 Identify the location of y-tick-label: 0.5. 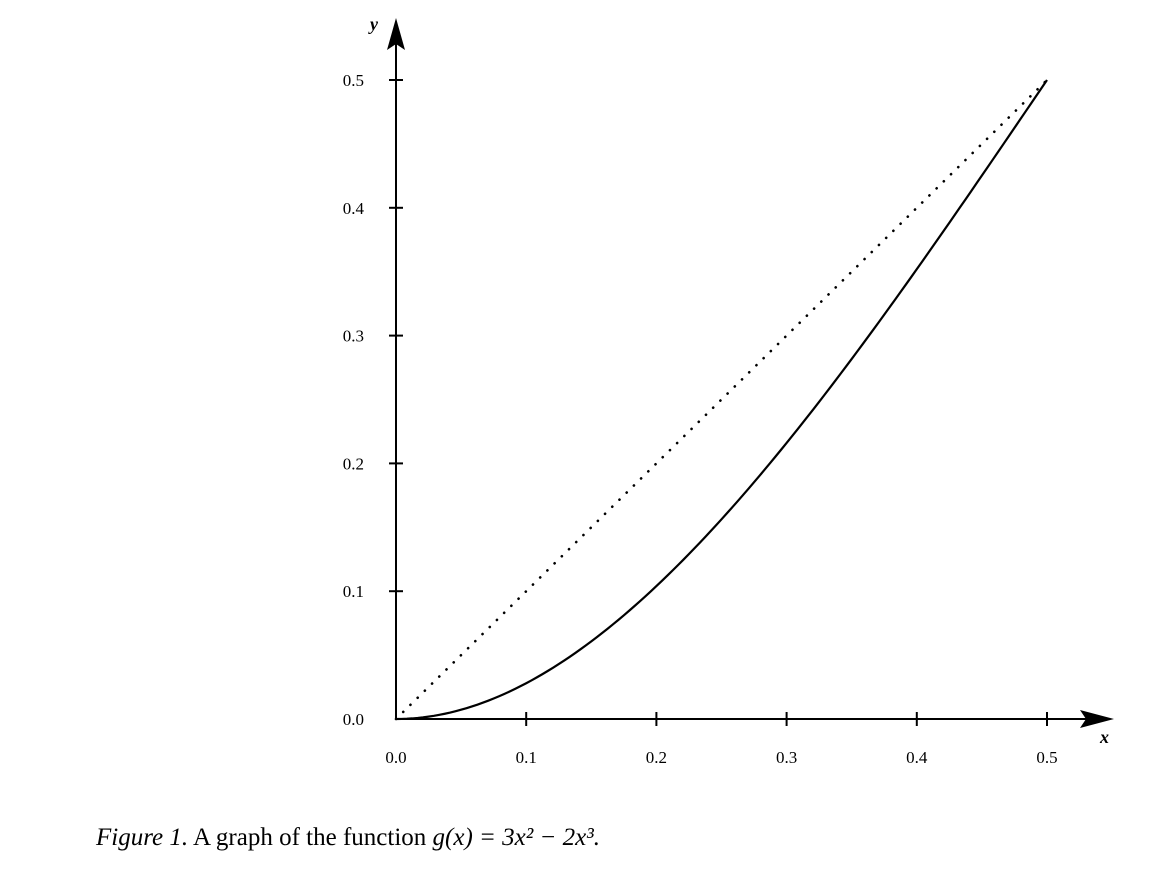
(353, 80).